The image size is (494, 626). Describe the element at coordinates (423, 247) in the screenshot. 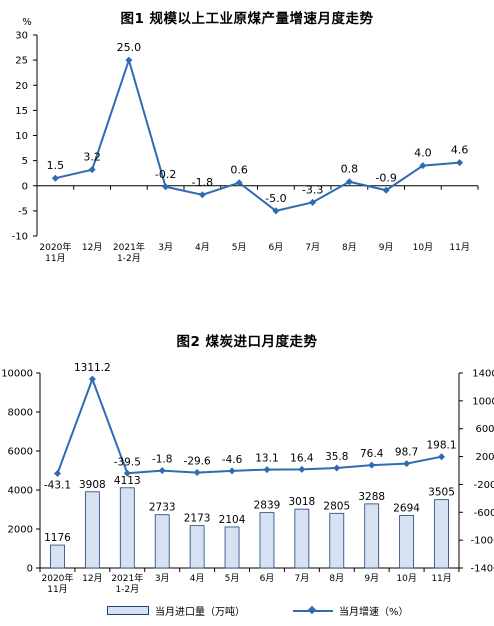

I see `chart1-x-tick-label: 10月` at that location.